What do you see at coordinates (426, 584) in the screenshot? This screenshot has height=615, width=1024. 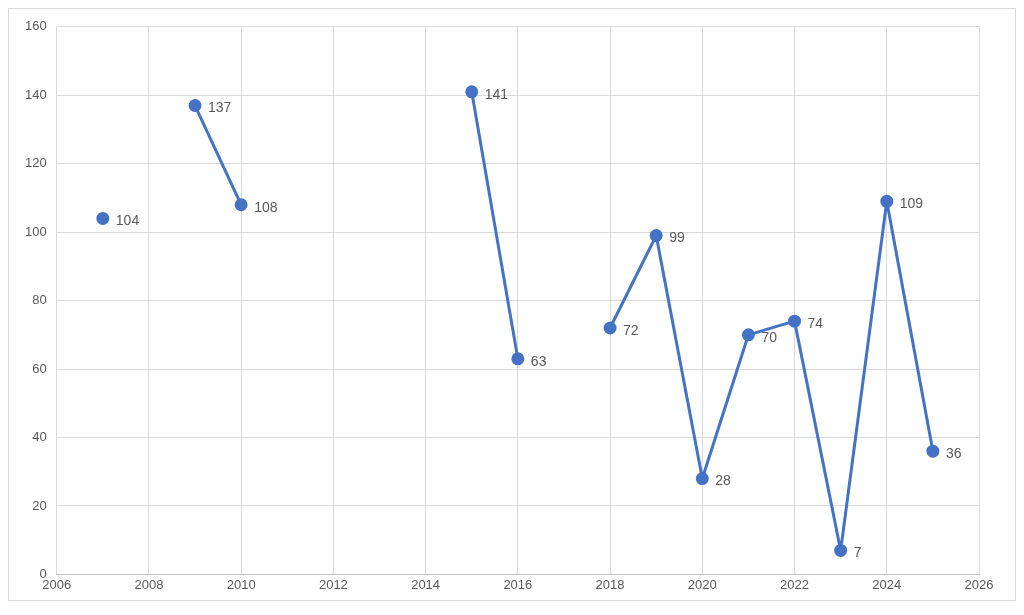 I see `x-tick-label: 2014` at bounding box center [426, 584].